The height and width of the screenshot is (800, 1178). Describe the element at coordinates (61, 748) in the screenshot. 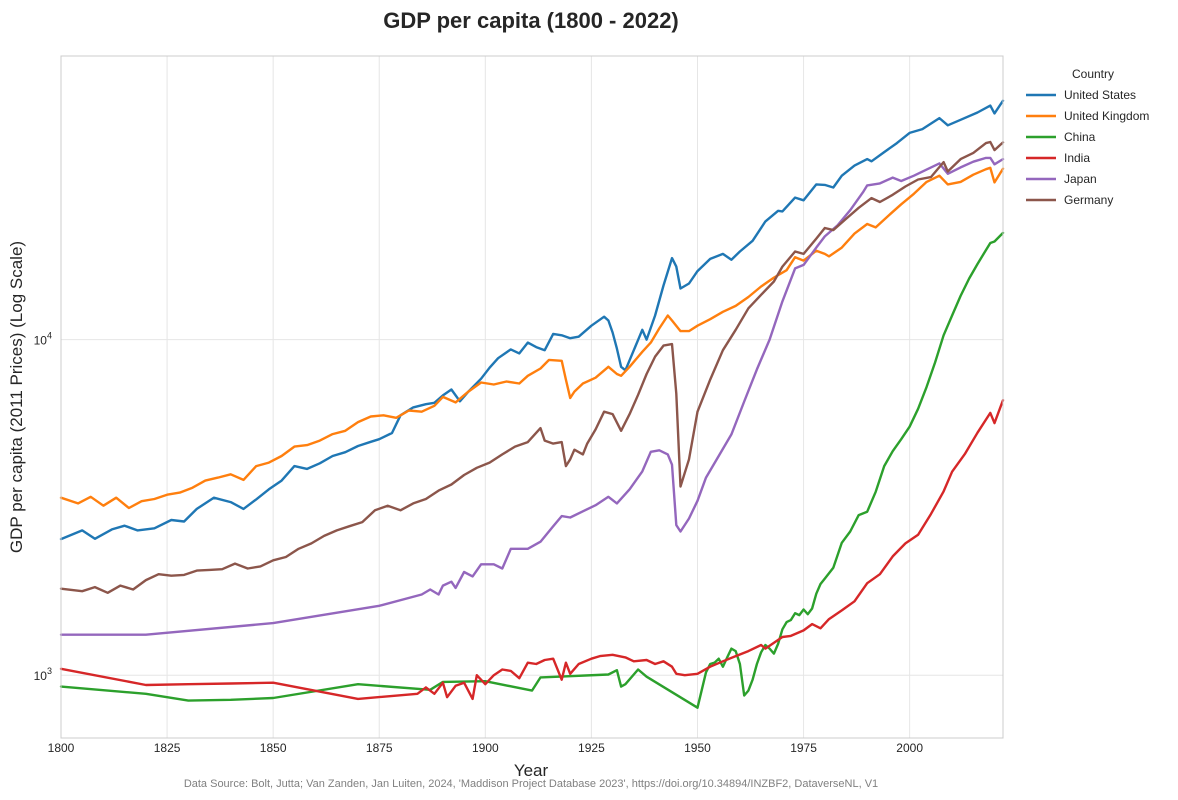

I see `x-tick-label: 1800` at that location.